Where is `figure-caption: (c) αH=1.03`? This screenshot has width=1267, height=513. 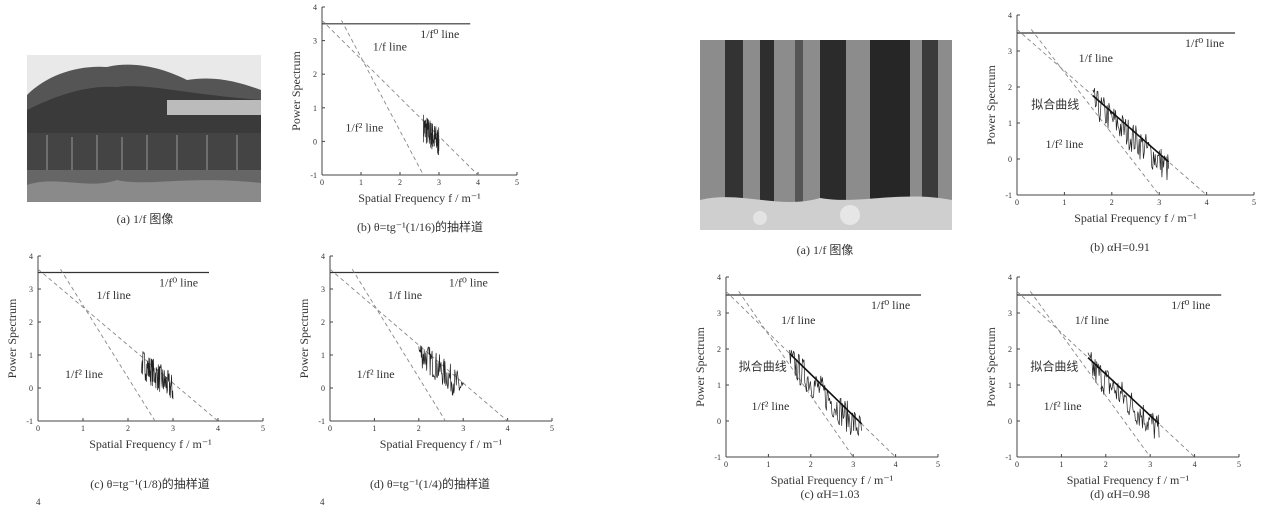
figure-caption: (c) αH=1.03 is located at coordinates (830, 494).